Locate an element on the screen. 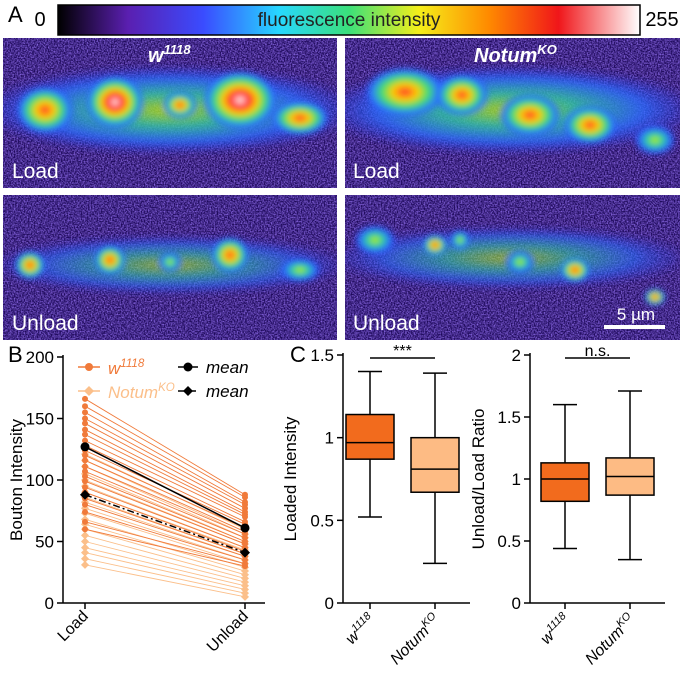 This screenshot has width=683, height=675. y-axis-label: Bouton Intensity is located at coordinates (16, 480).